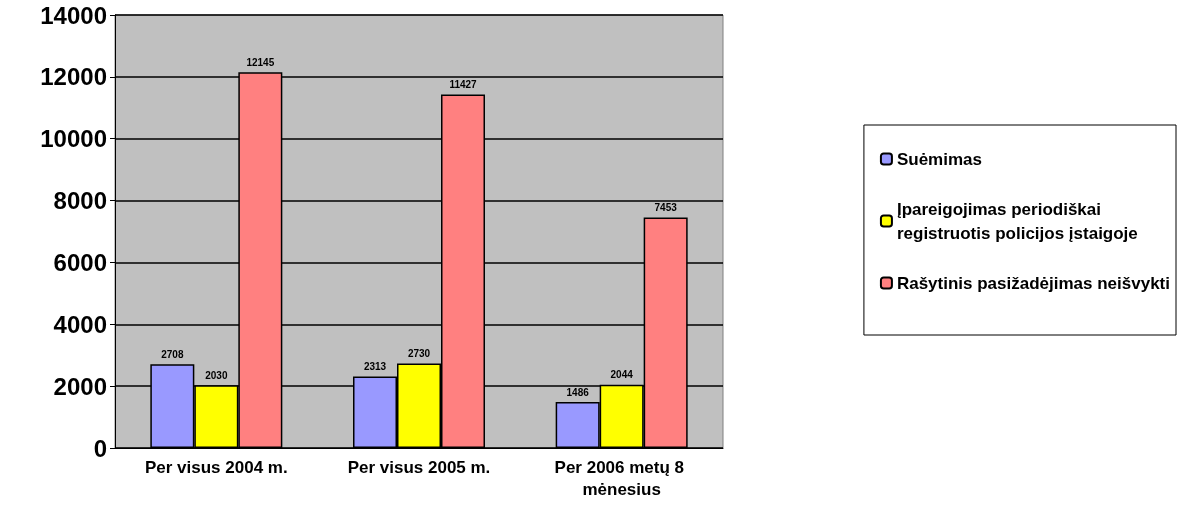  I want to click on data-label: 2313, so click(375, 366).